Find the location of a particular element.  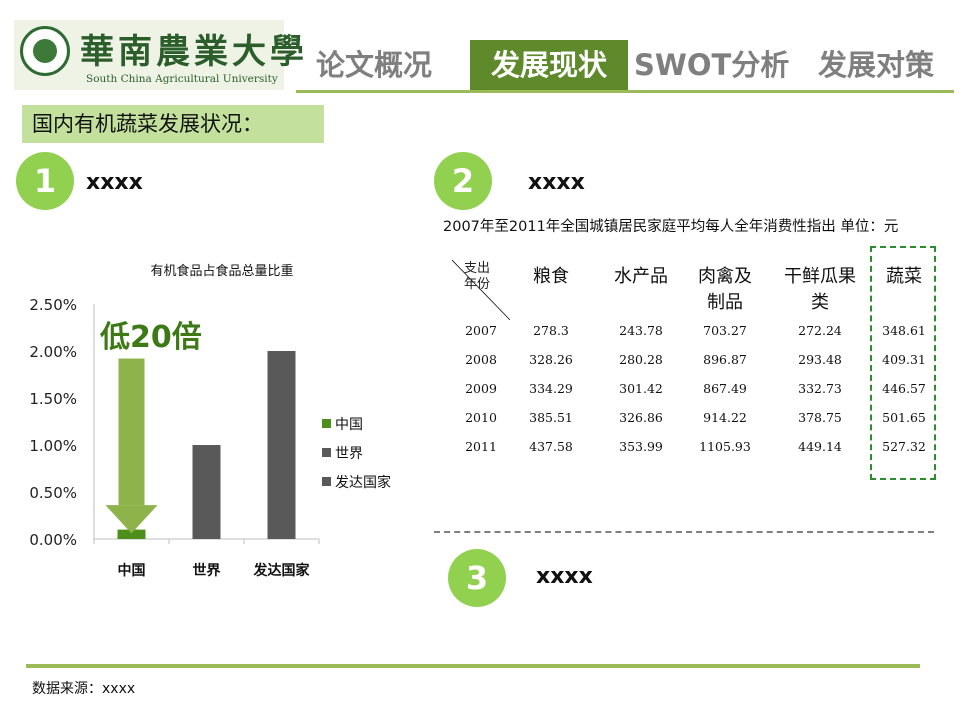

table-value-cell: 280.28 is located at coordinates (641, 359).